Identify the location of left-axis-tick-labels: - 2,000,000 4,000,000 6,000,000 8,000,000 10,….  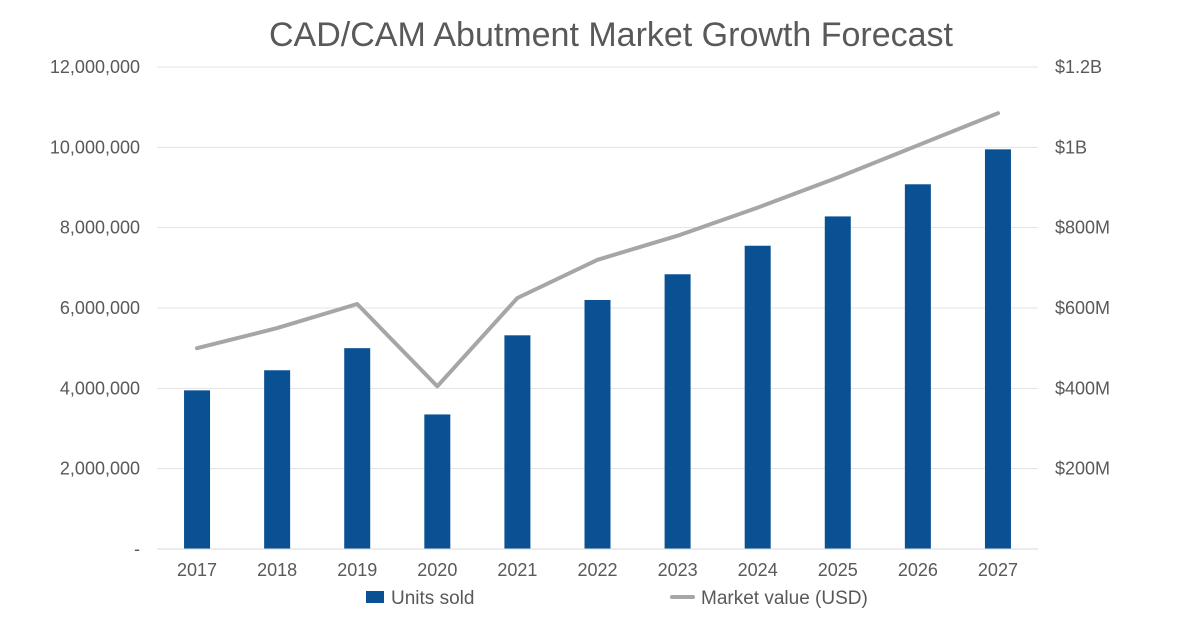
(95, 308).